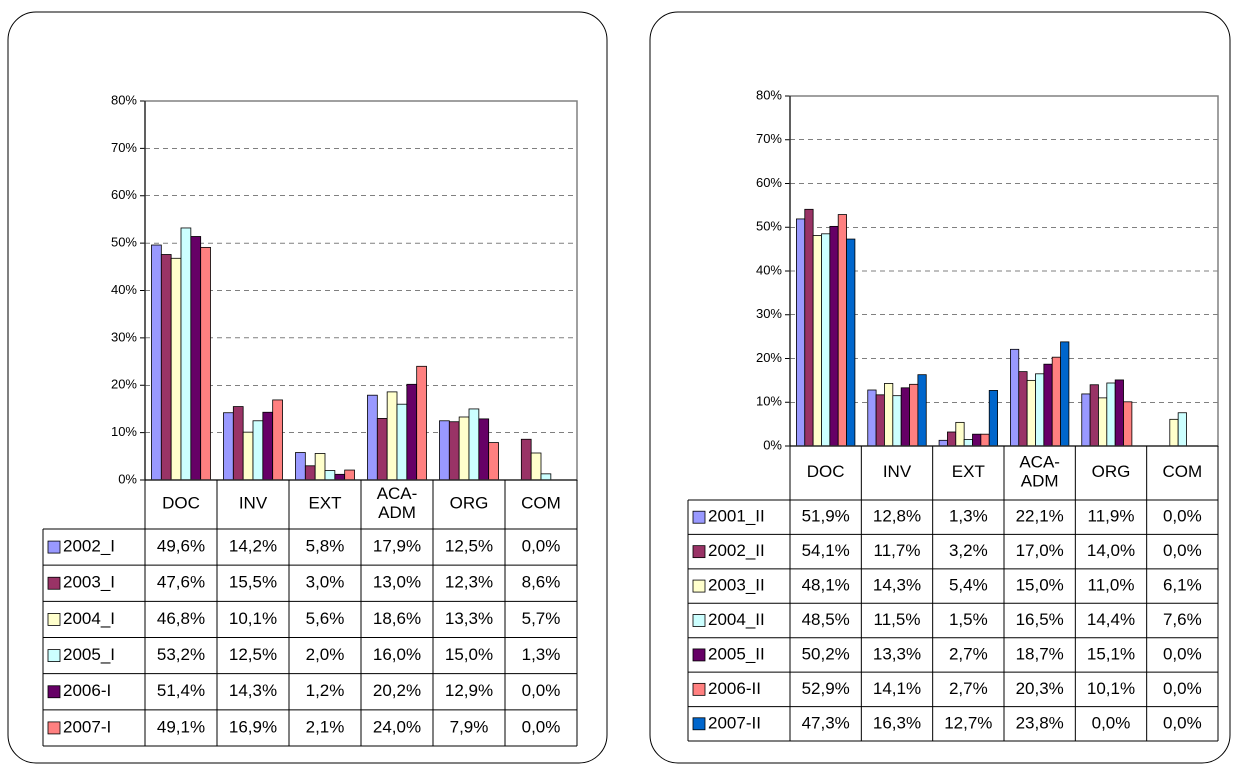 The height and width of the screenshot is (765, 1237). What do you see at coordinates (769, 94) in the screenshot?
I see `y-tick-label: 80%` at bounding box center [769, 94].